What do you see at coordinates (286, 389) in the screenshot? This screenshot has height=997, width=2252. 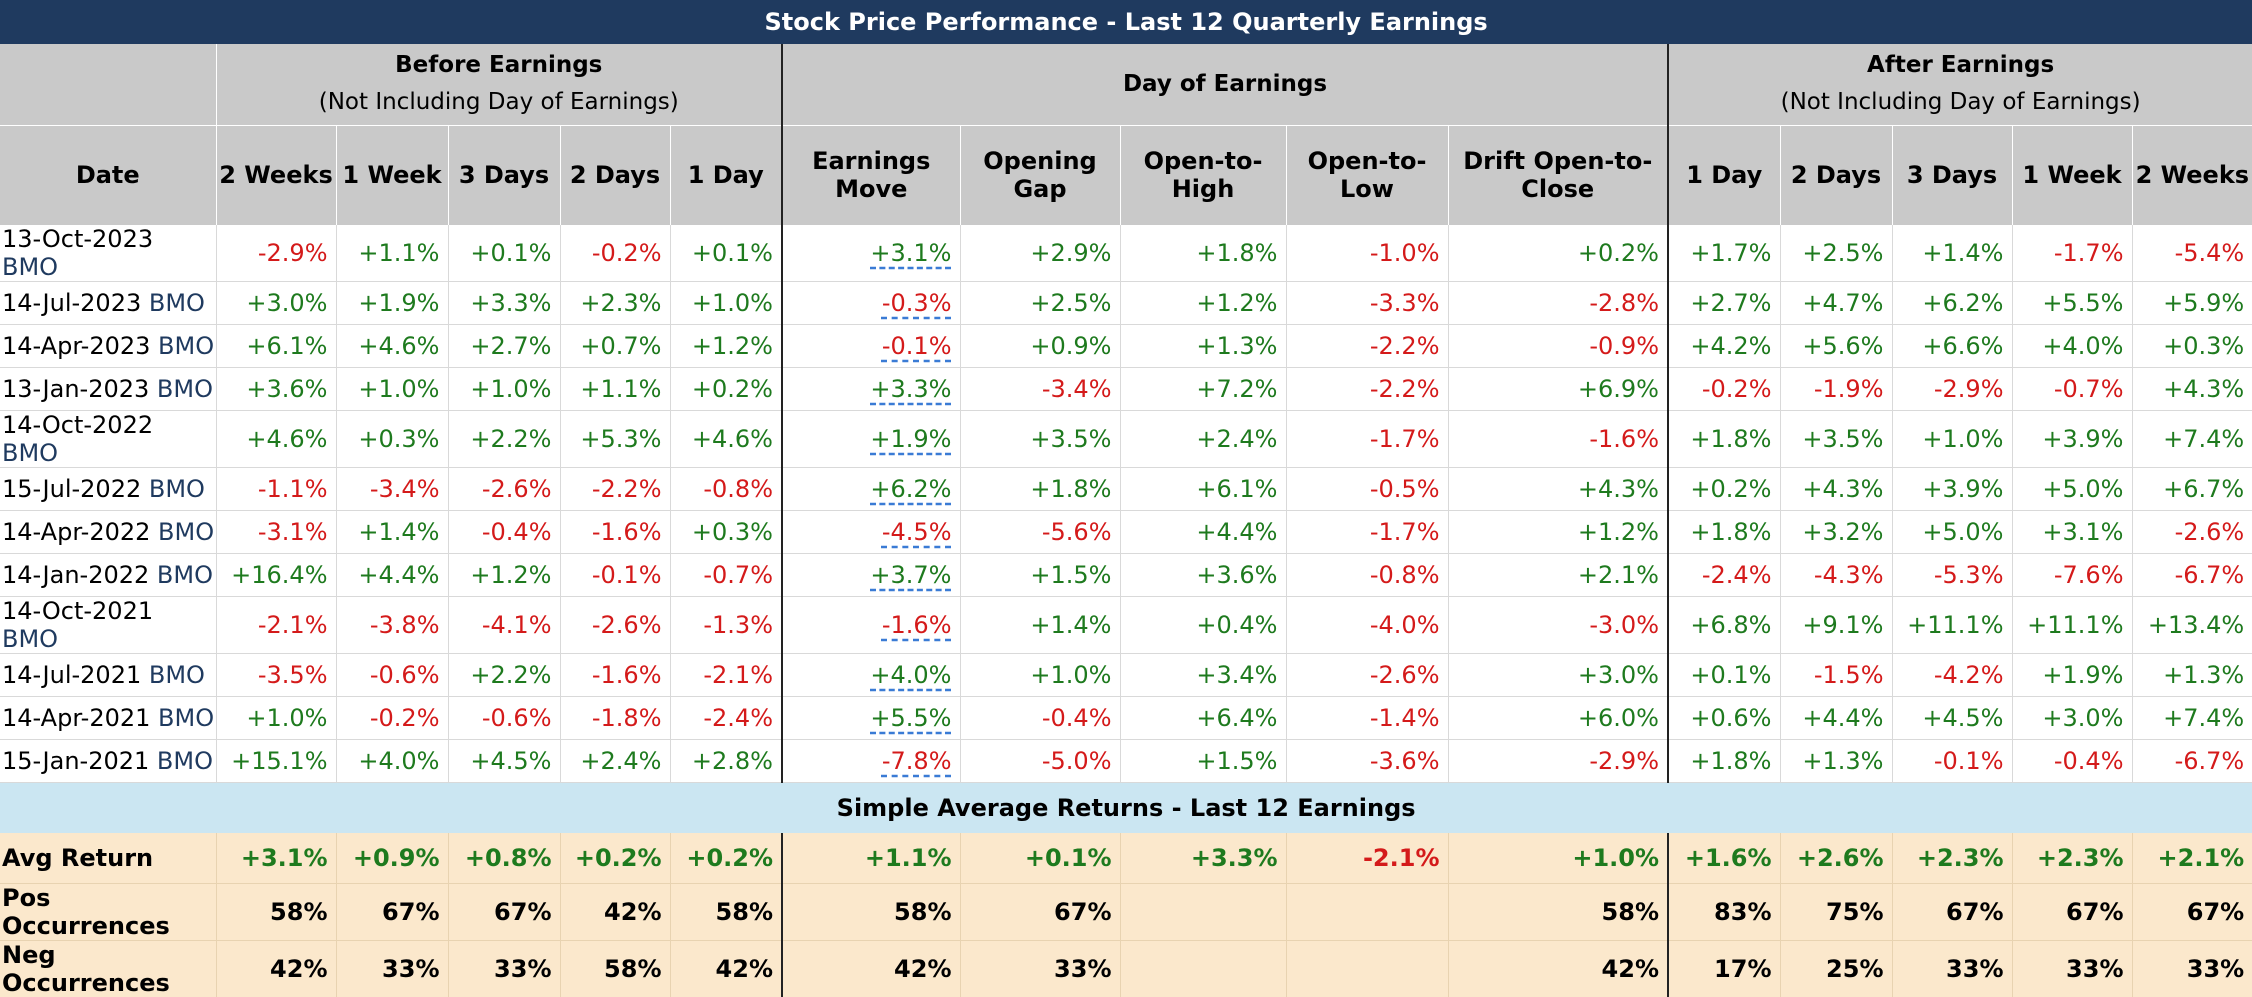 I see `cell-value: +3.6%` at bounding box center [286, 389].